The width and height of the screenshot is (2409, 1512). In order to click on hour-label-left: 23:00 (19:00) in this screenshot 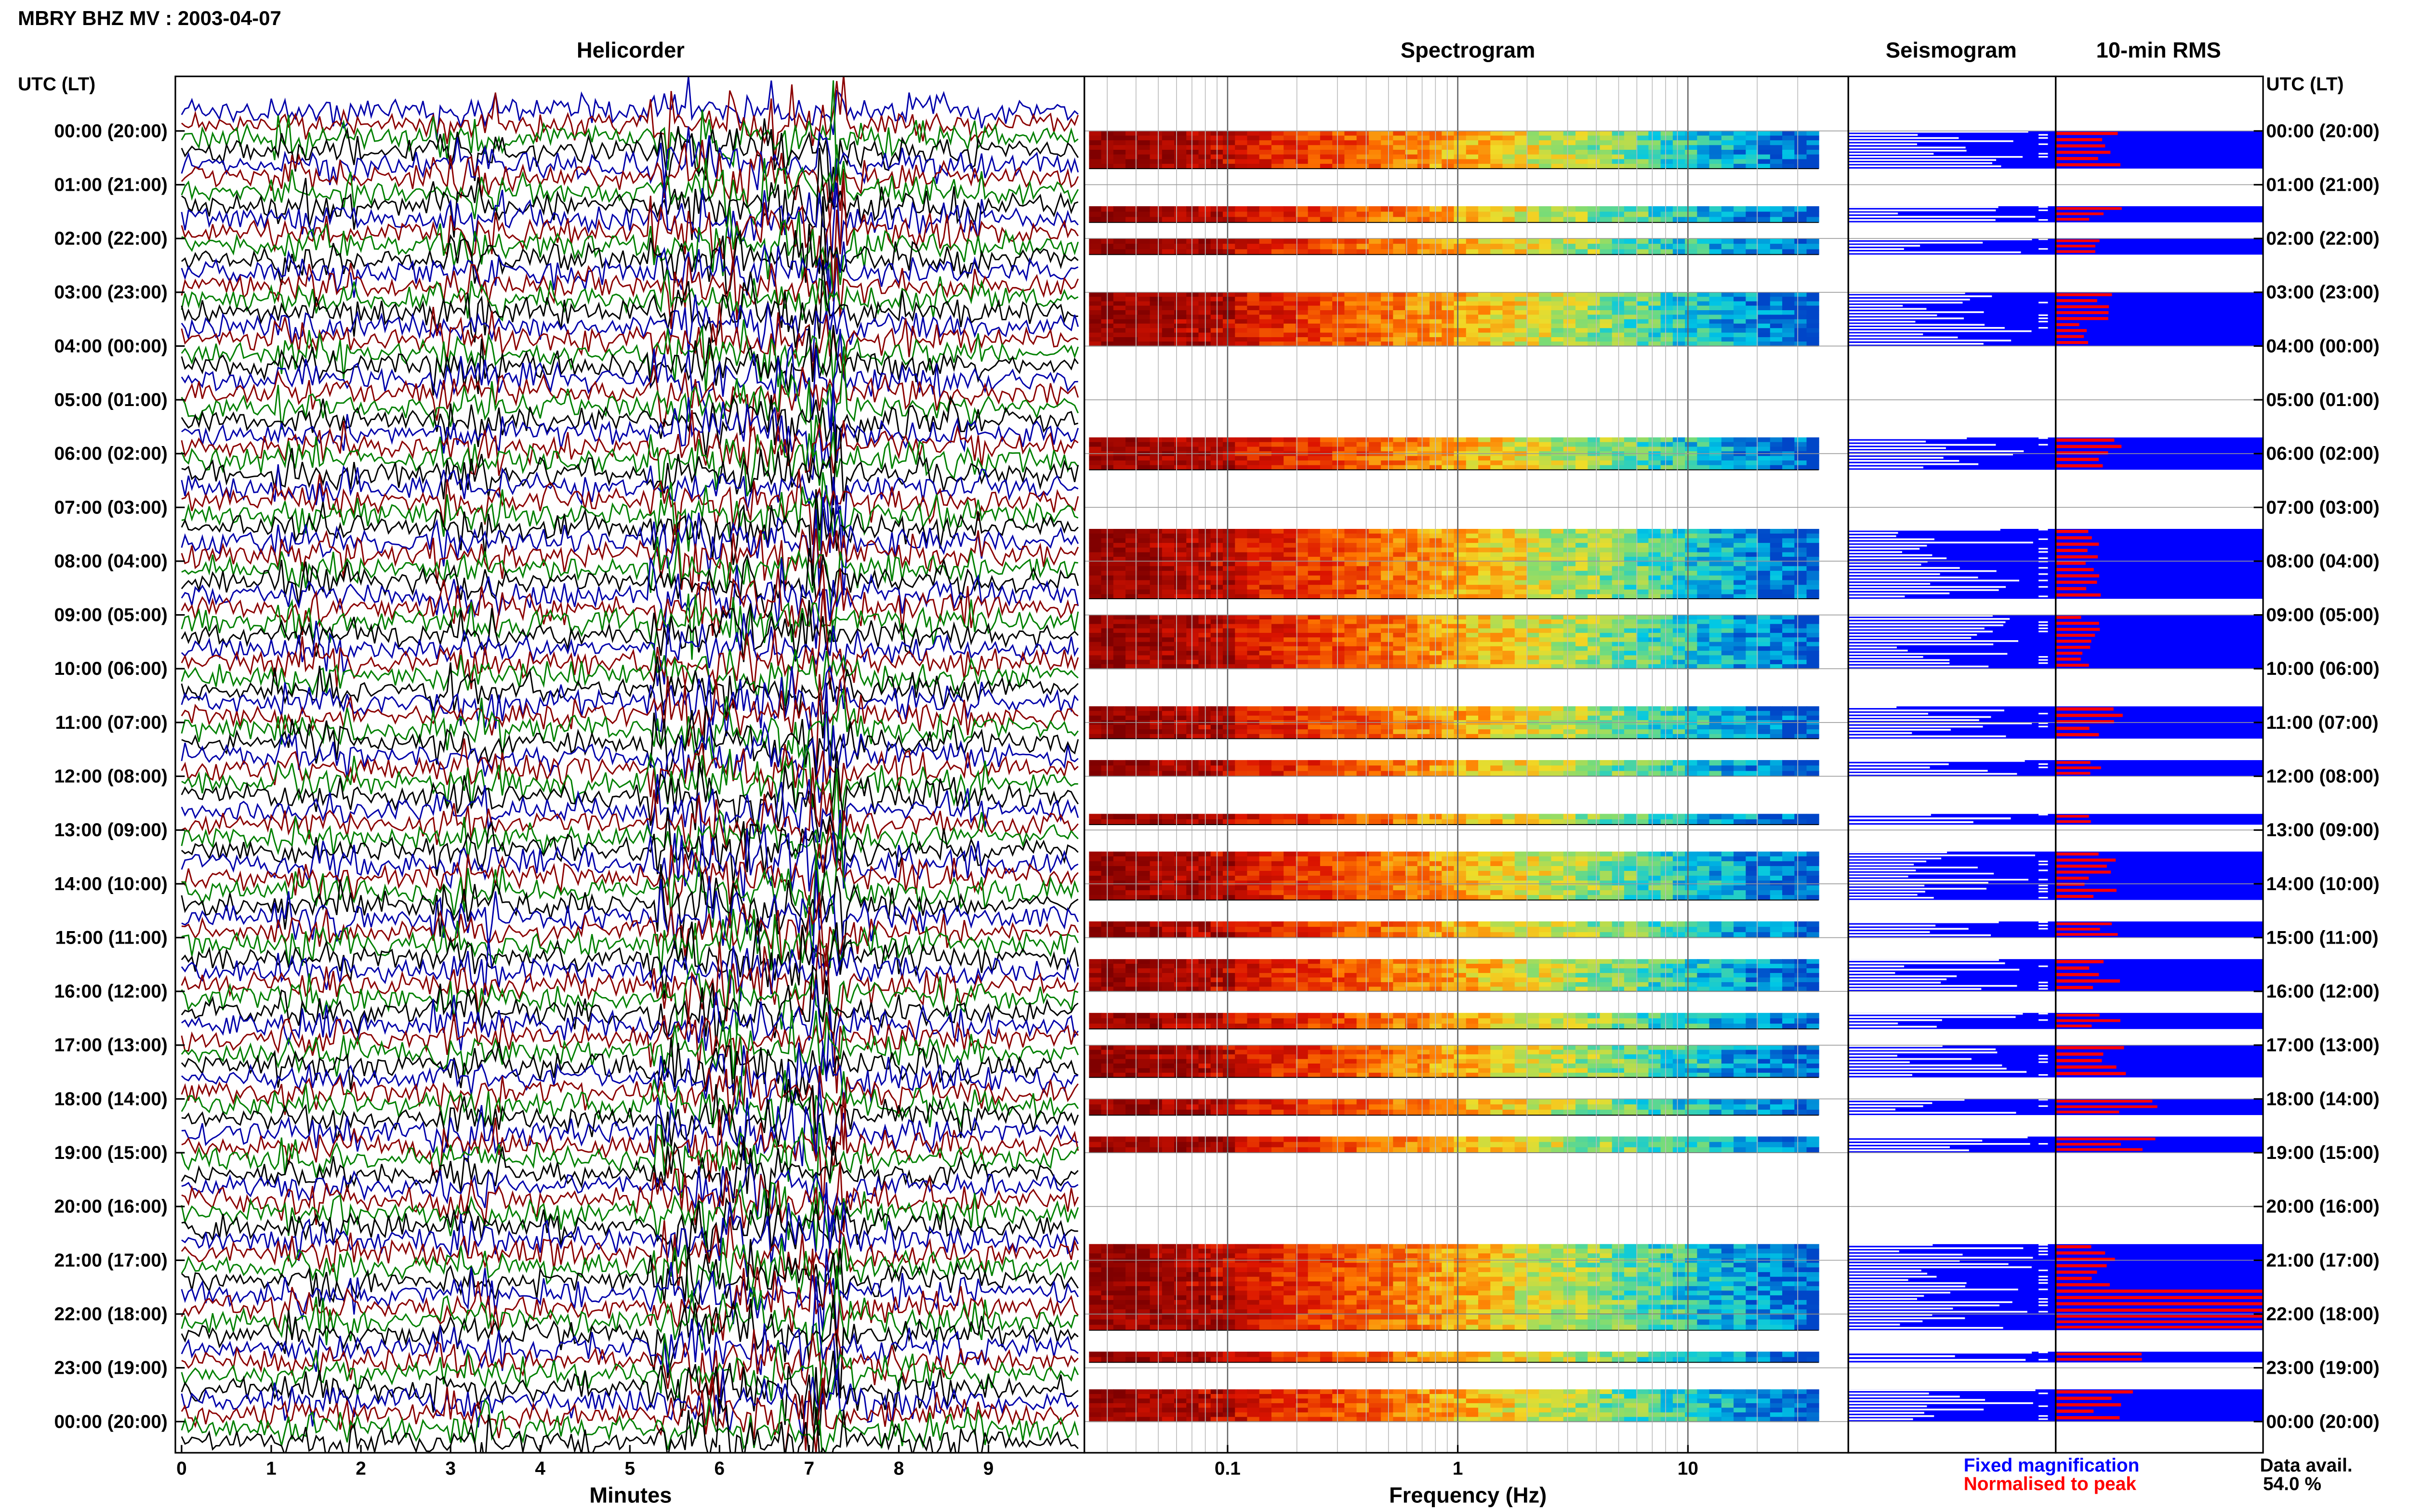, I will do `click(111, 1368)`.